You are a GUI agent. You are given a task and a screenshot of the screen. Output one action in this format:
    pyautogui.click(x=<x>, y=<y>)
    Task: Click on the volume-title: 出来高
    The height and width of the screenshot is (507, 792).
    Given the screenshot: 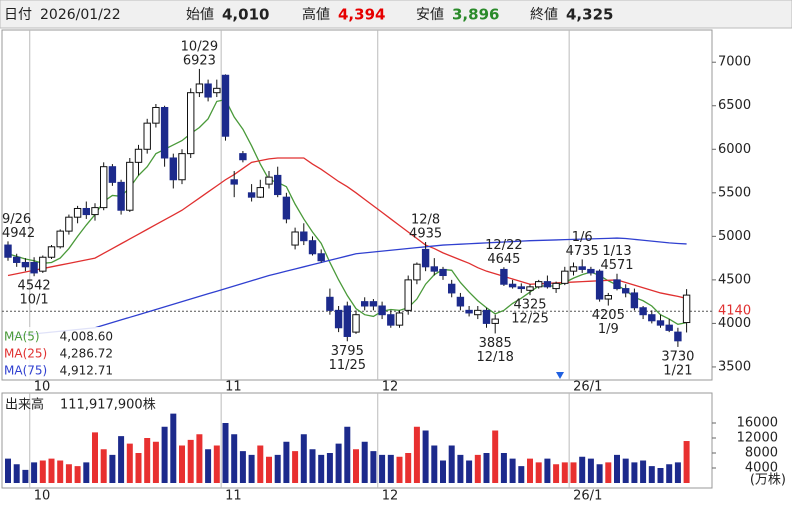 What is the action you would take?
    pyautogui.click(x=24, y=405)
    